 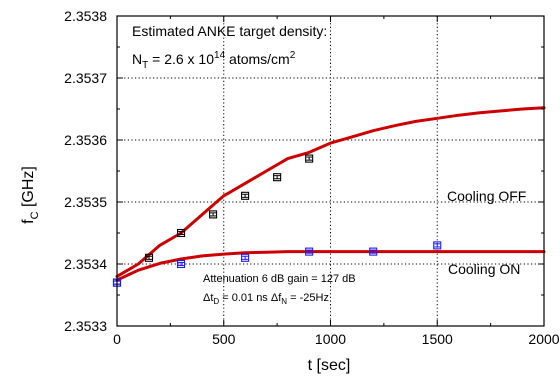 What do you see at coordinates (330, 266) in the screenshot?
I see `fit-cooling-on` at bounding box center [330, 266].